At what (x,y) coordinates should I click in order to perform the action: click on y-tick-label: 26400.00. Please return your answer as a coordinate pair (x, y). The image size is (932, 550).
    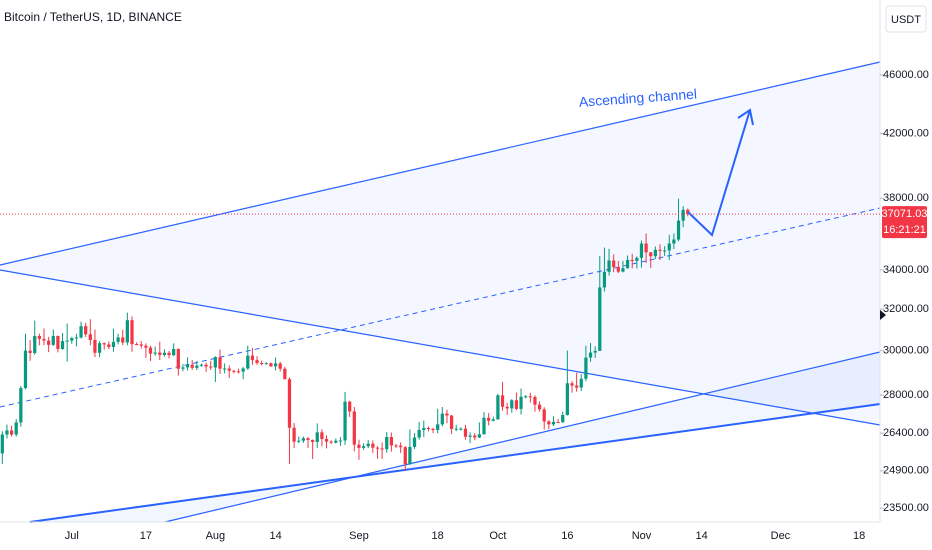
    Looking at the image, I should click on (906, 433).